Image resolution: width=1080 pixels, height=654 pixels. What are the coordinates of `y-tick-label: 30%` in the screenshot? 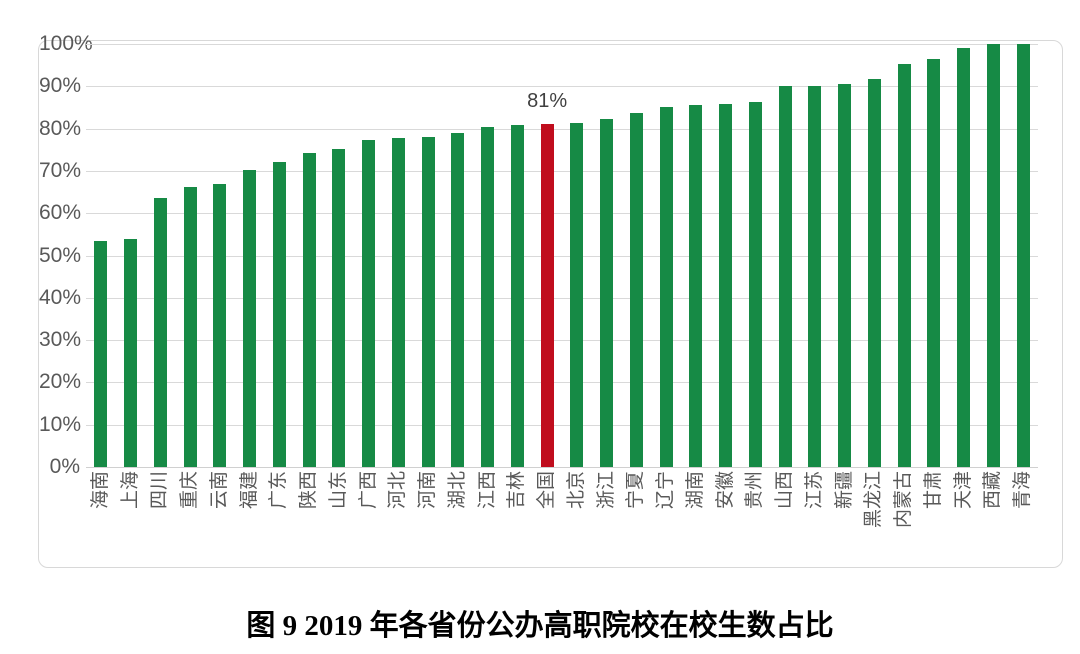 It's located at (60, 340).